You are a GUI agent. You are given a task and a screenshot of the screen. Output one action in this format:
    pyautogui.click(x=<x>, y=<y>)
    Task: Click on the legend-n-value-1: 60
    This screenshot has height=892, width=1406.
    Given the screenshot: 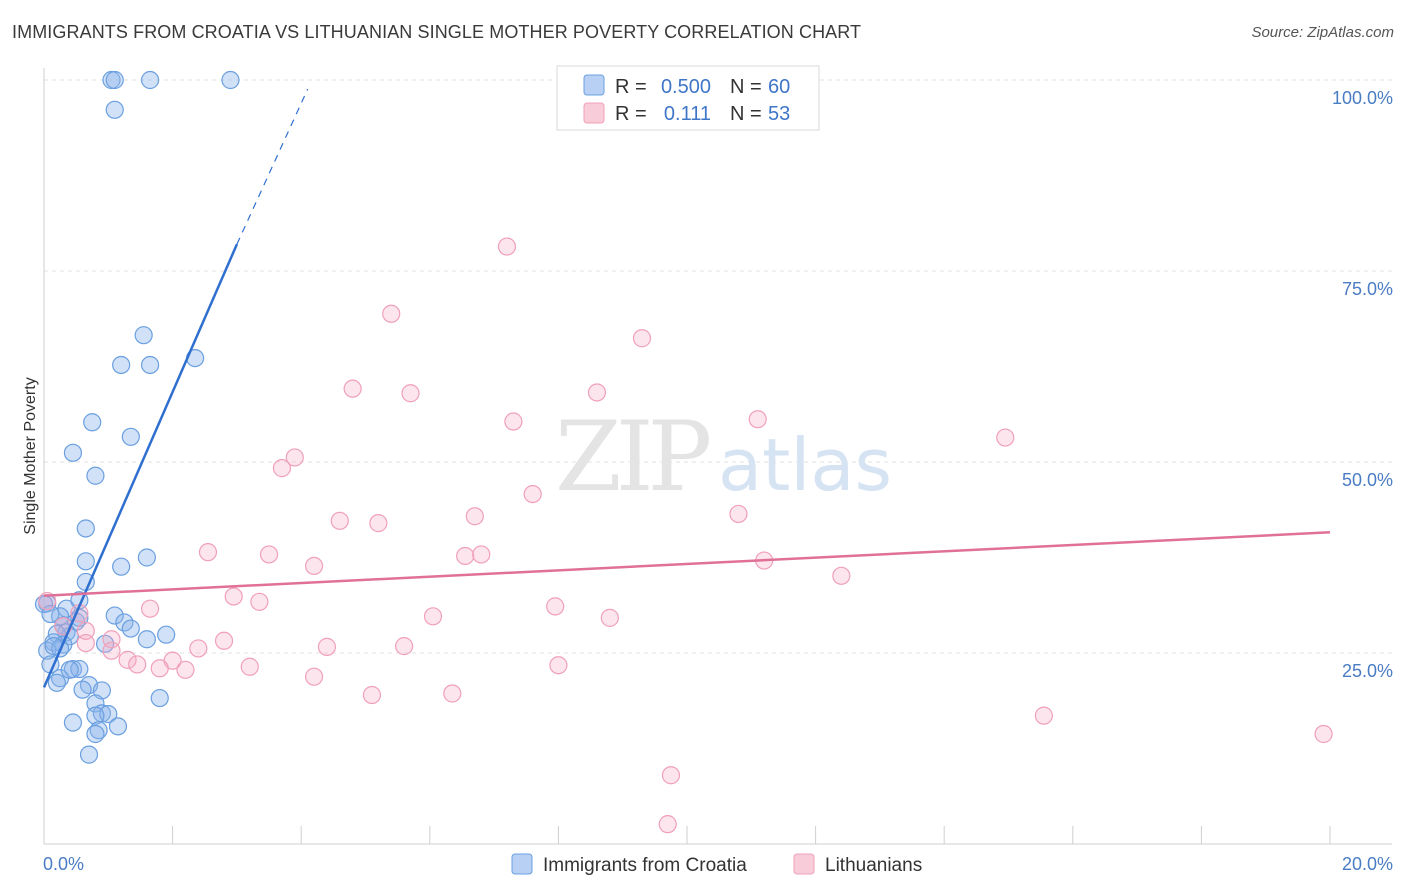 What is the action you would take?
    pyautogui.click(x=779, y=87)
    